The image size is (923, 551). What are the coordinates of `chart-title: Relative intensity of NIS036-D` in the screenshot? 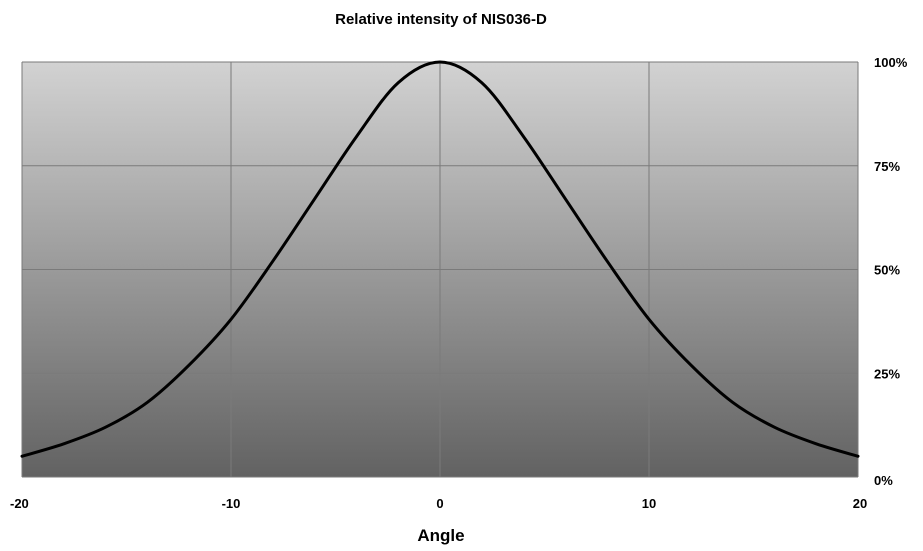 It's located at (441, 19).